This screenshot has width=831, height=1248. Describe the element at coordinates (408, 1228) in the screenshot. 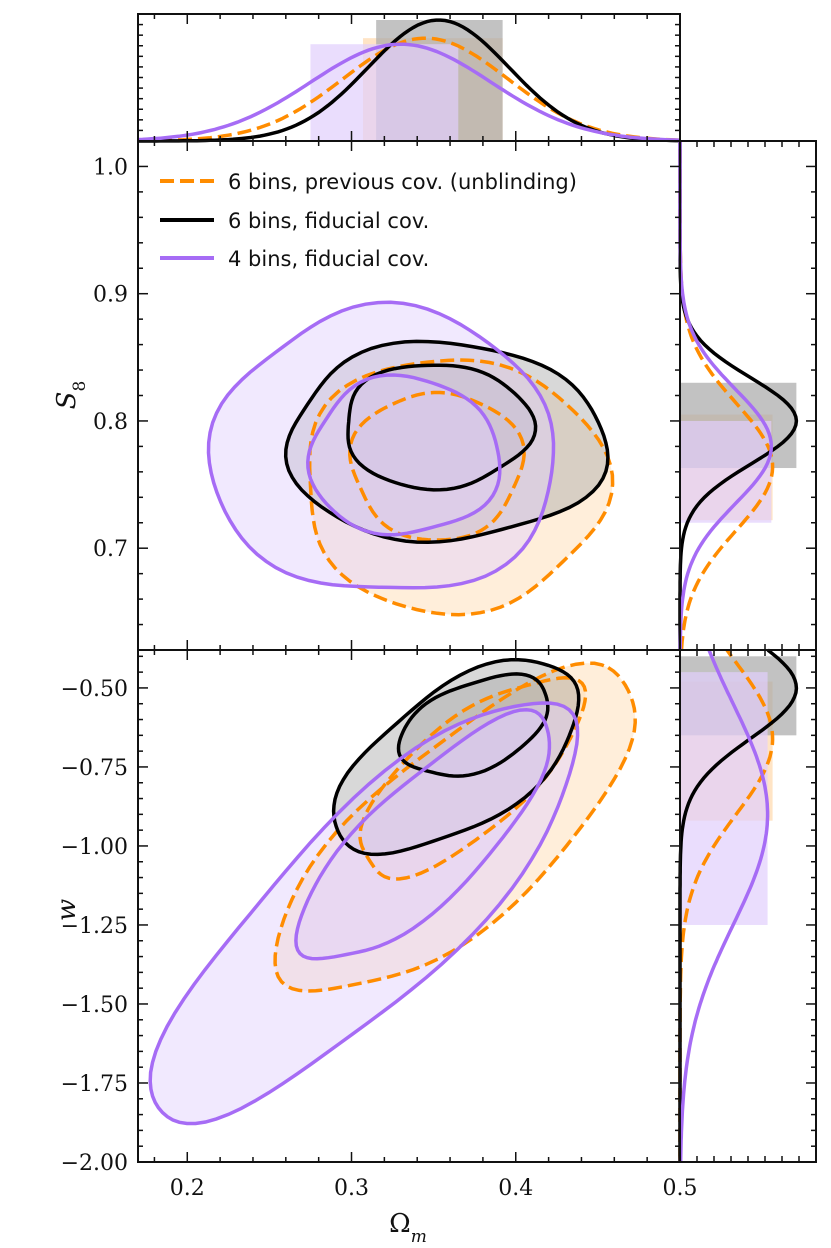

I see `x-axis-label: Ωm` at that location.